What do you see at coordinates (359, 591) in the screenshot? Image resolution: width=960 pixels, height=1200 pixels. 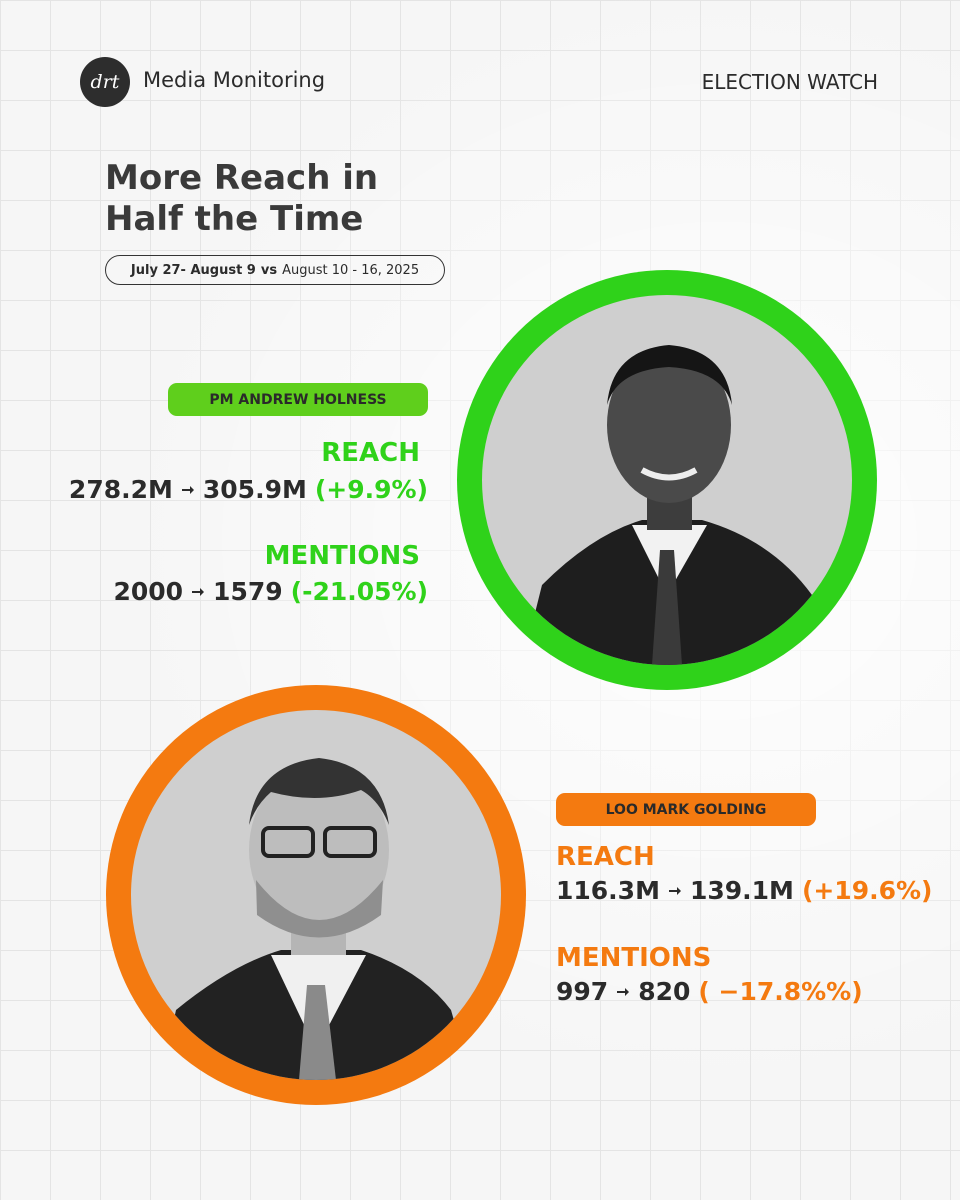 I see `metric-change: (-21.05%)` at bounding box center [359, 591].